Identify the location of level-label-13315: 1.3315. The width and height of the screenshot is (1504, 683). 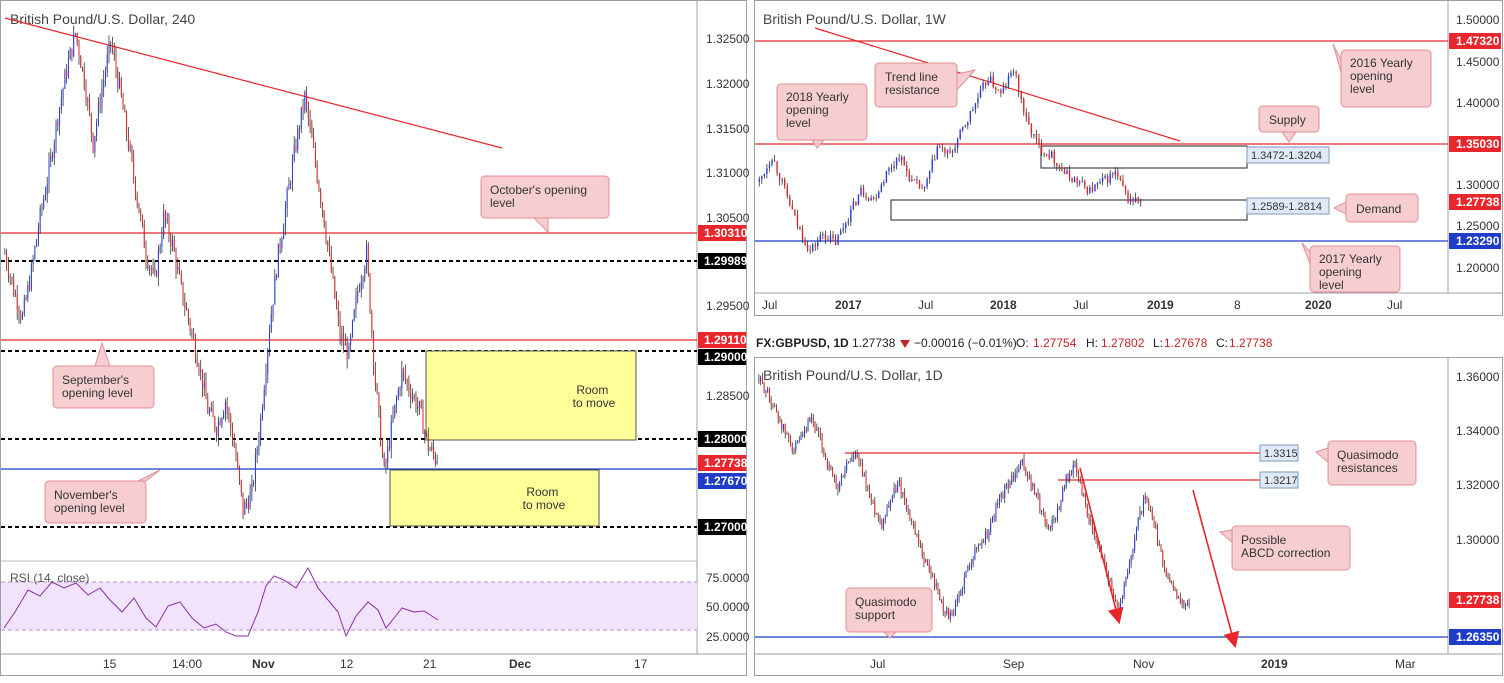
(1281, 454).